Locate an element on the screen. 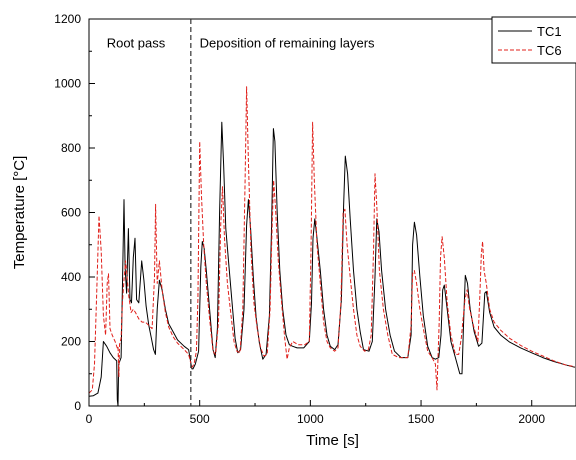 Image resolution: width=576 pixels, height=460 pixels. y-tick-label: 0 is located at coordinates (77, 406).